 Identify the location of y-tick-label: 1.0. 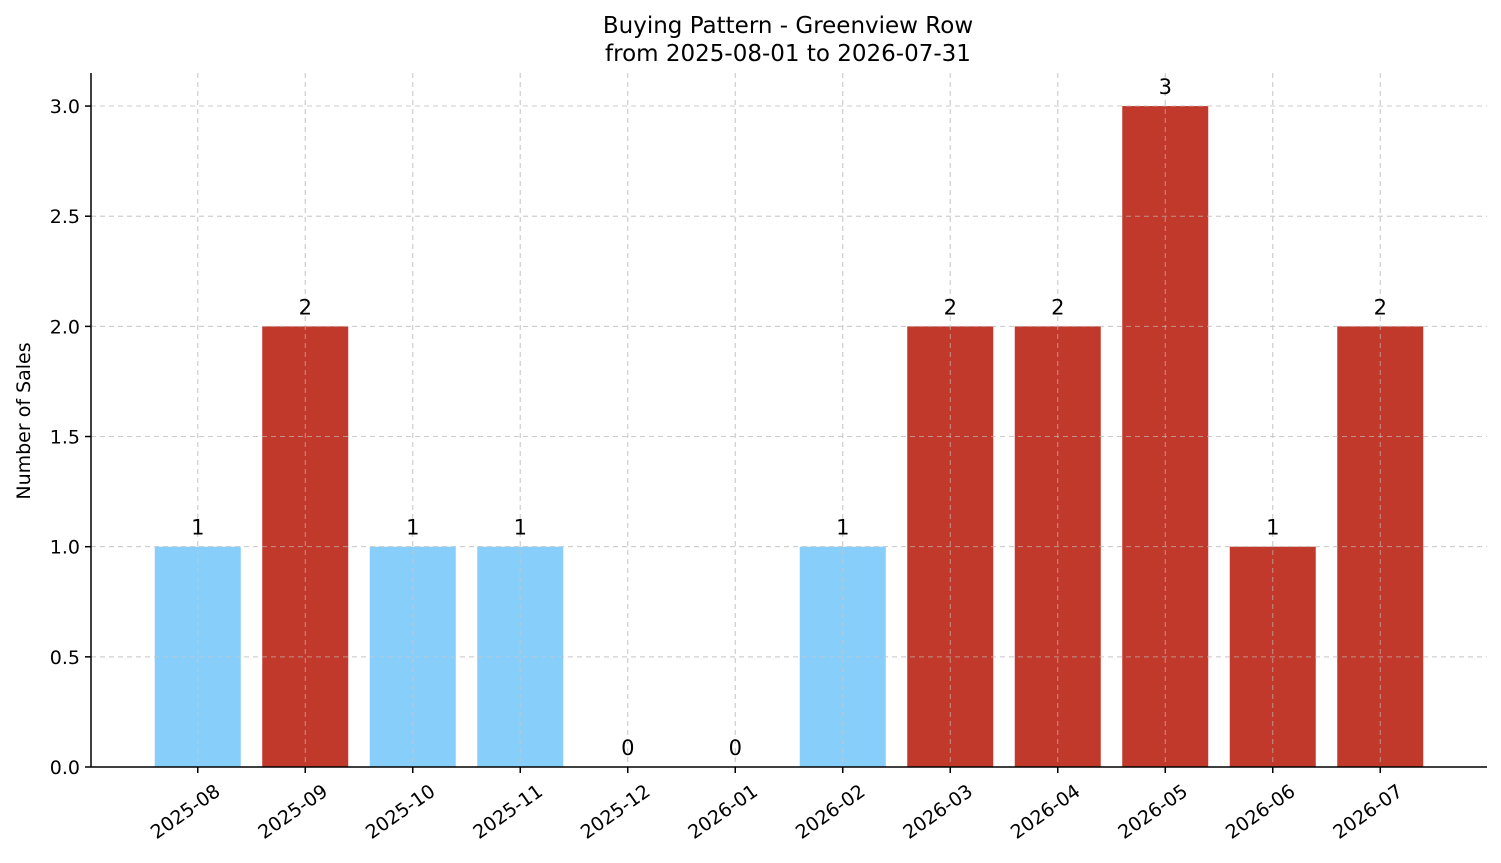
(65, 548).